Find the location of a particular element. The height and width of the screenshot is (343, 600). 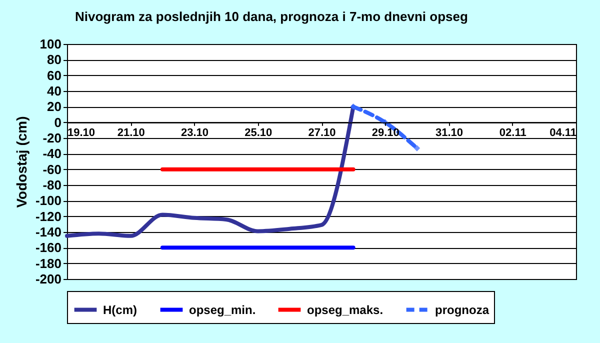

y-tick-label: 0 is located at coordinates (58, 122).